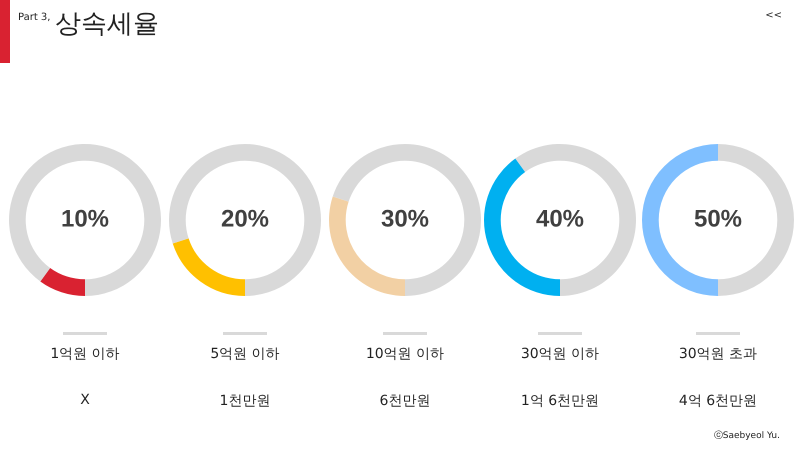 This screenshot has width=800, height=450. I want to click on text: 1억 6천만원, so click(560, 401).